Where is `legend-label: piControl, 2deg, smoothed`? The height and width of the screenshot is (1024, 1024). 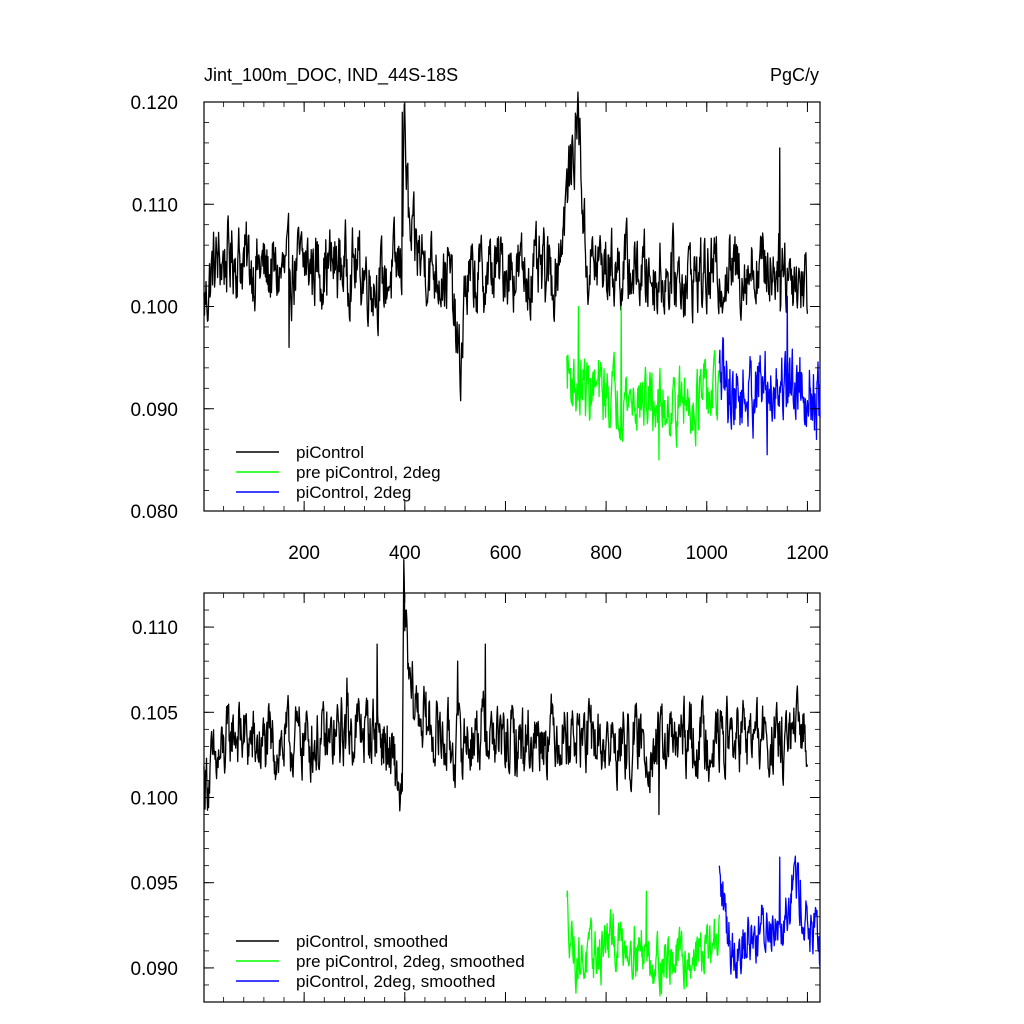 legend-label: piControl, 2deg, smoothed is located at coordinates (395, 981).